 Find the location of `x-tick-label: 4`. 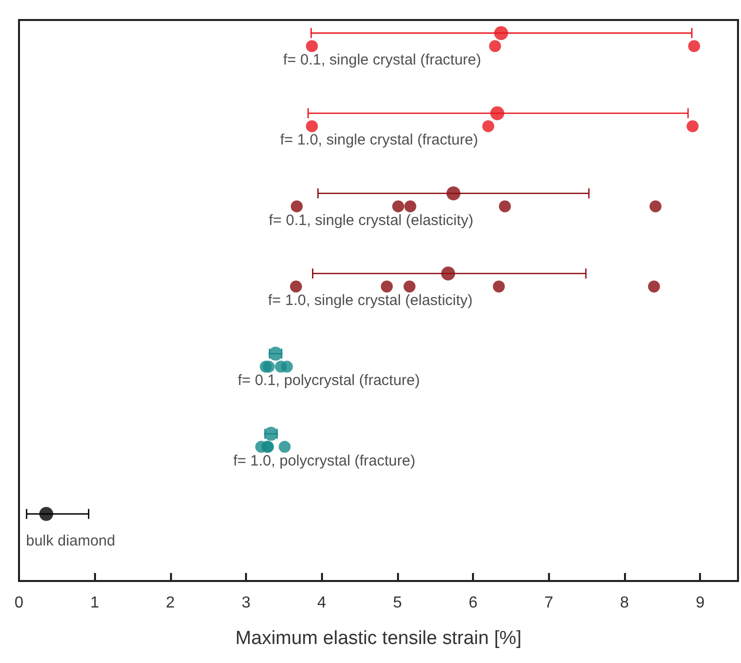

x-tick-label: 4 is located at coordinates (321, 603).